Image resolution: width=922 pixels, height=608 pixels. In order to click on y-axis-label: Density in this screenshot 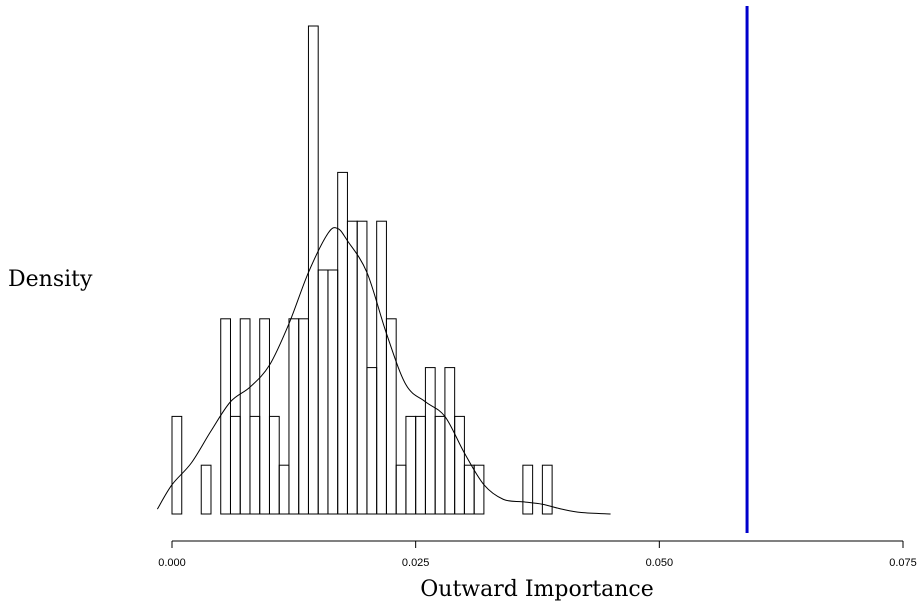, I will do `click(50, 279)`.